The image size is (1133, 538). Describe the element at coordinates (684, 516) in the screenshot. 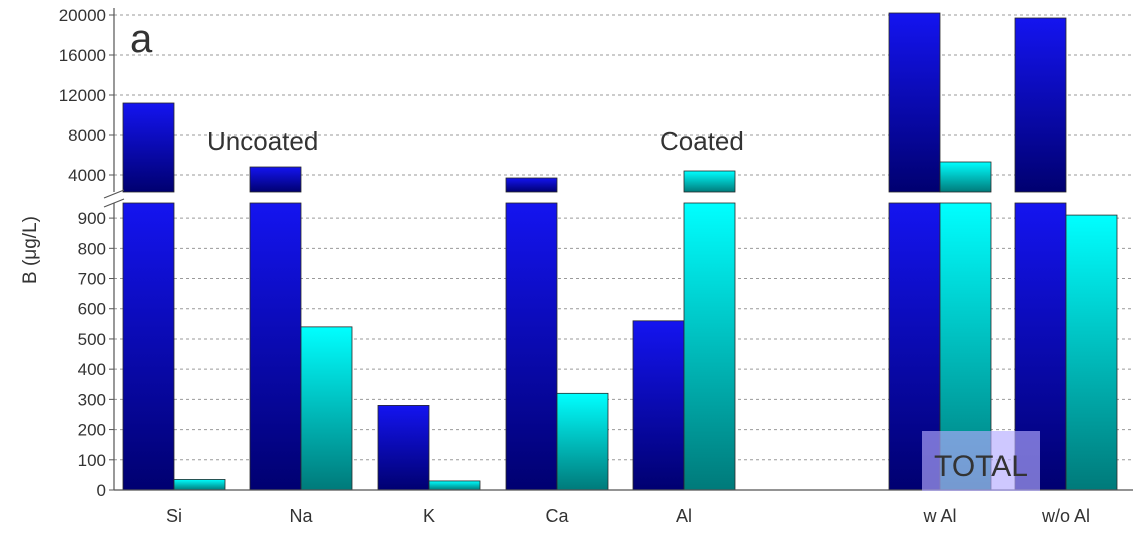

I see `x-tick-label: Al` at that location.